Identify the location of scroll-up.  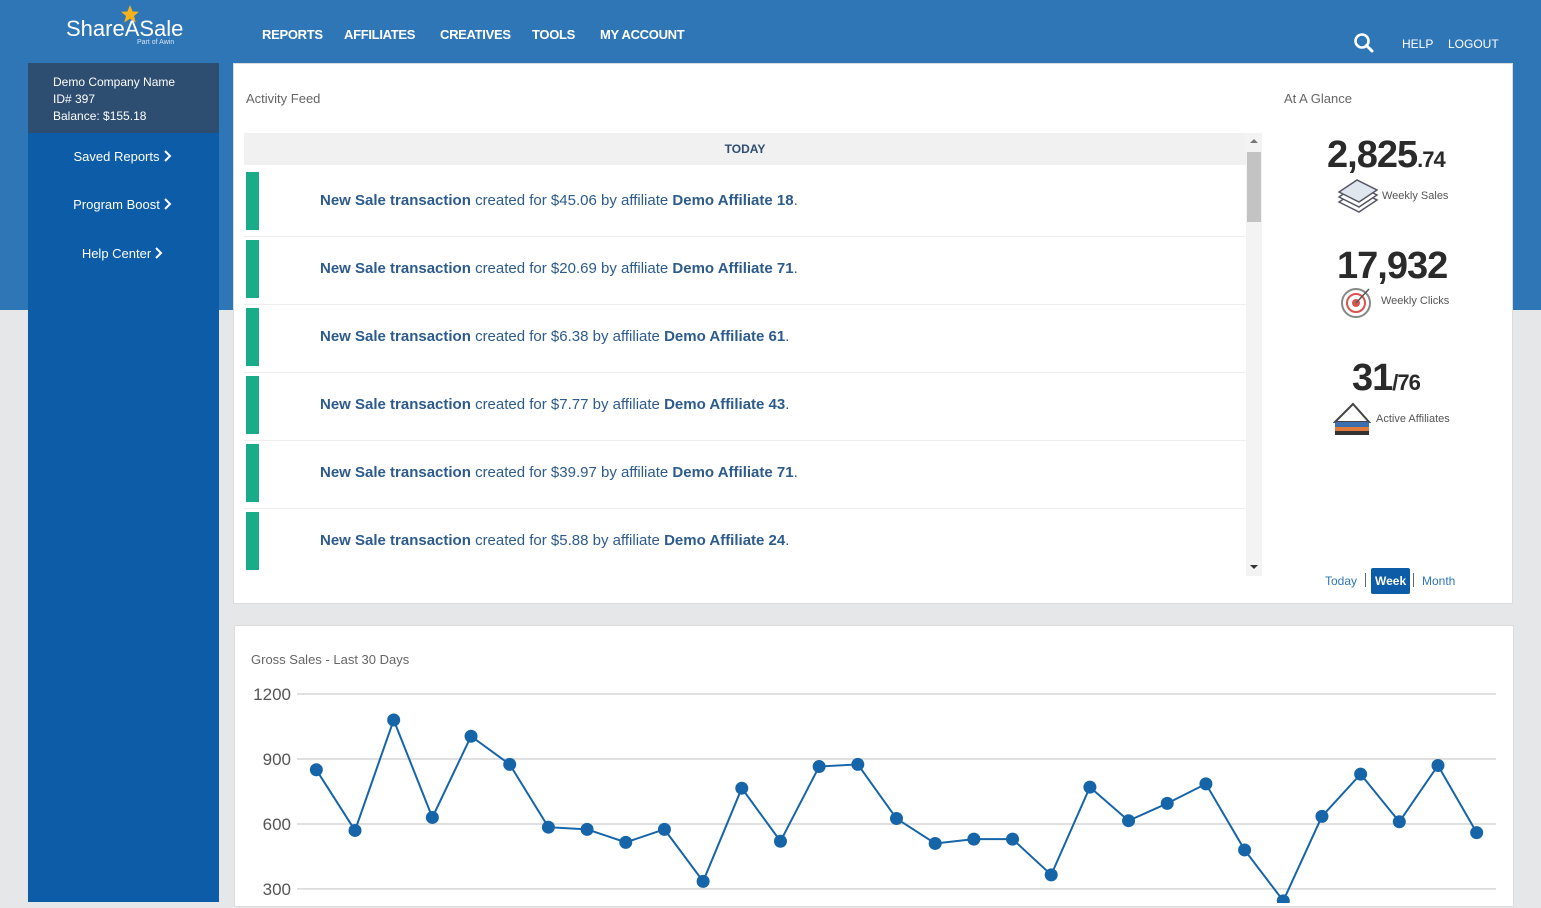
(1254, 141).